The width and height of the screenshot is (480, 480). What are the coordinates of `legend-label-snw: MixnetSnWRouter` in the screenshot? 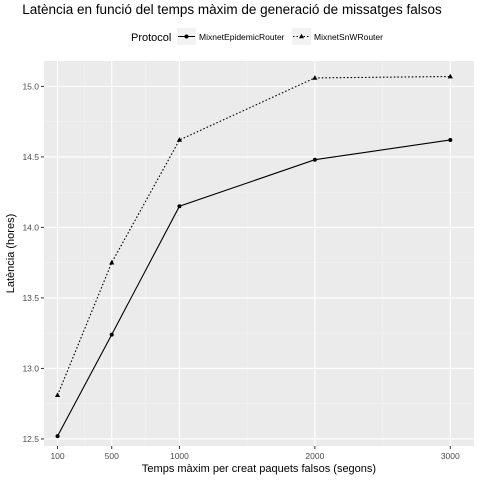 It's located at (348, 37).